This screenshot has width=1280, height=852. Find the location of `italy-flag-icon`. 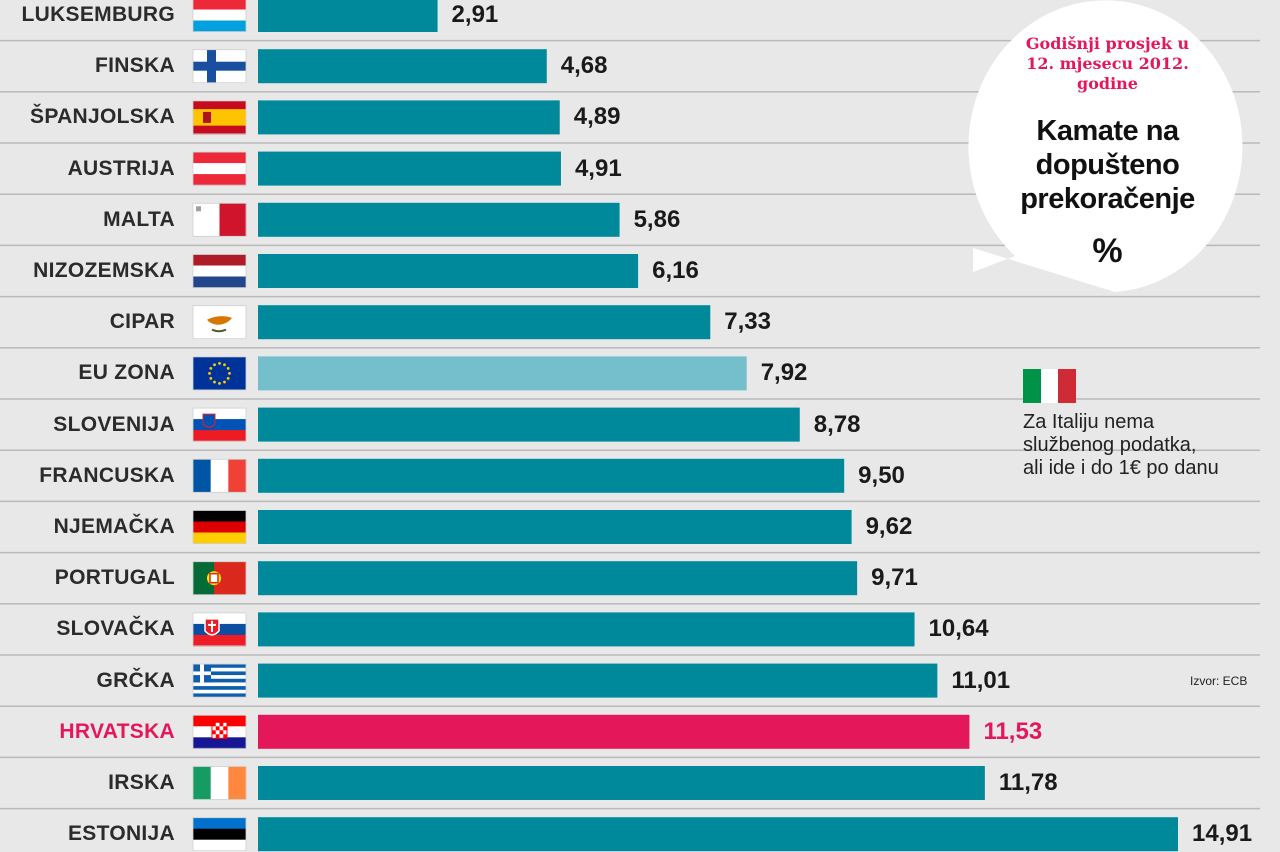

italy-flag-icon is located at coordinates (1049, 386).